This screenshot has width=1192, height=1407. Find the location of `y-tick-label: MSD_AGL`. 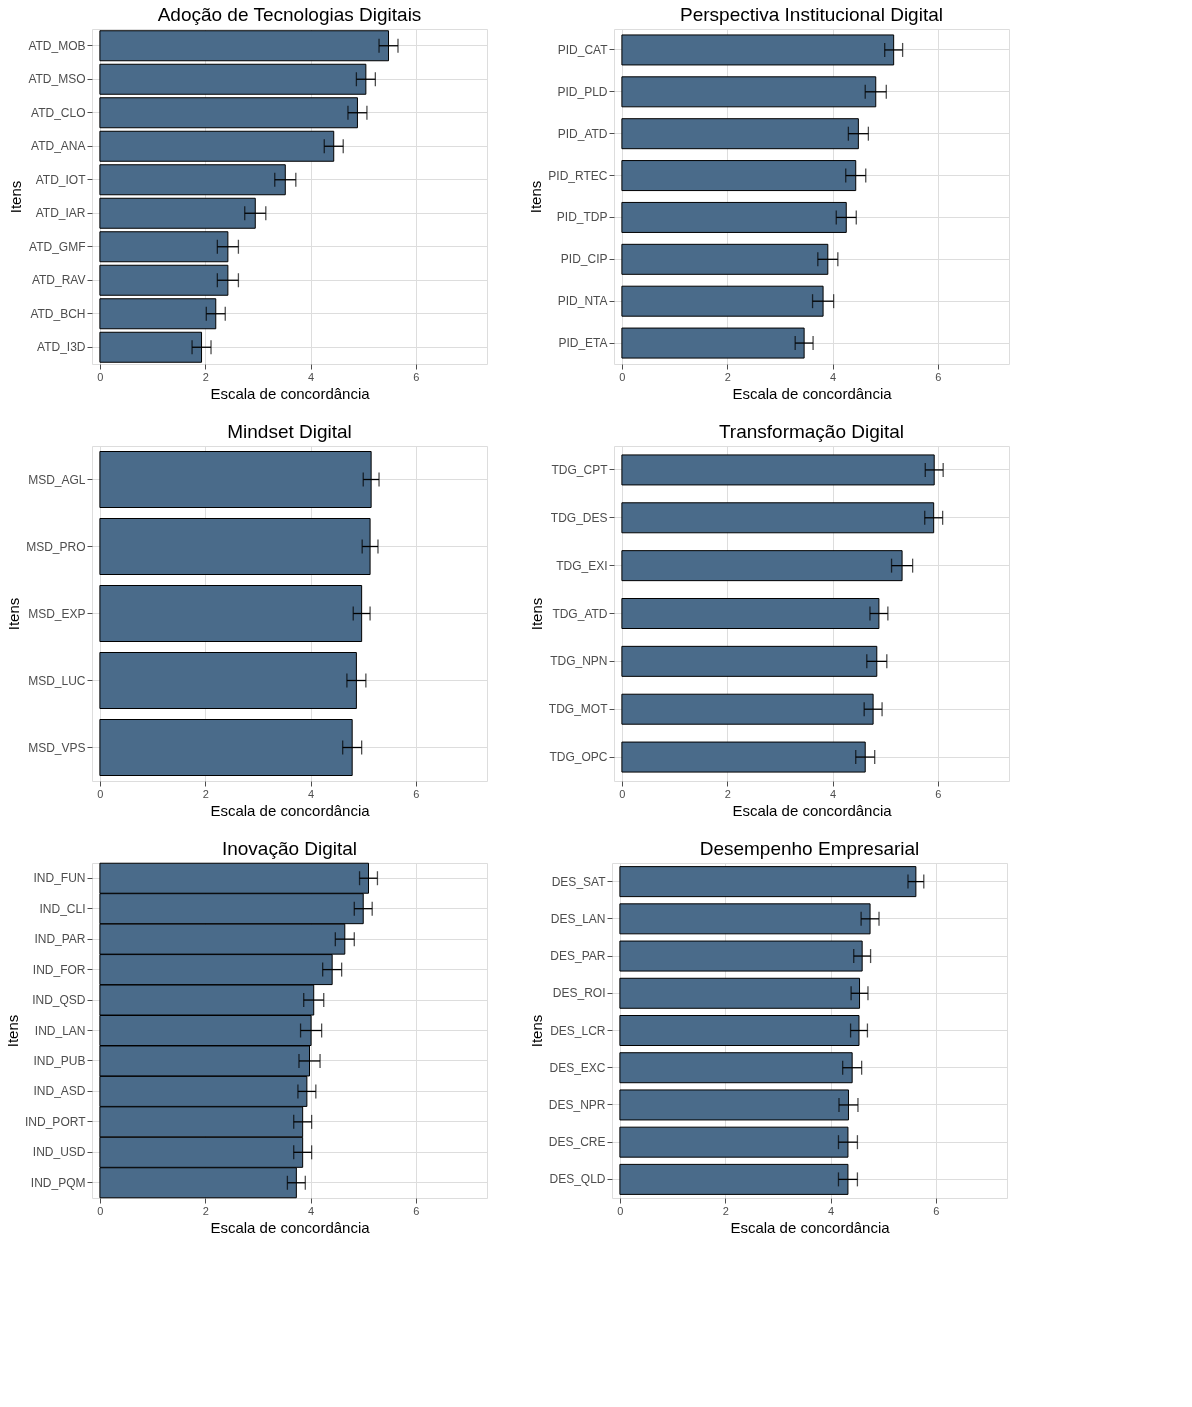

y-tick-label: MSD_AGL is located at coordinates (57, 479).